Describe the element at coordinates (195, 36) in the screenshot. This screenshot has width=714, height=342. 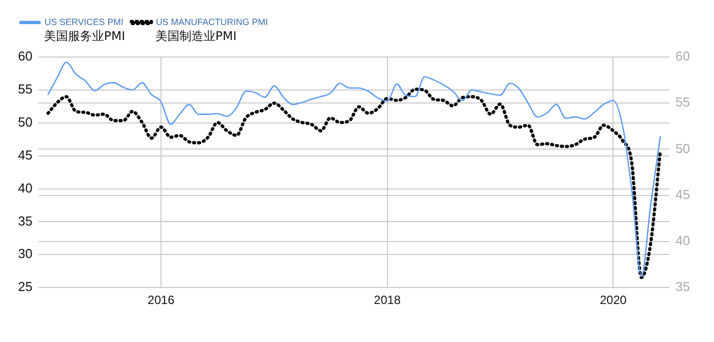
I see `text: 美国制造业PMI` at that location.